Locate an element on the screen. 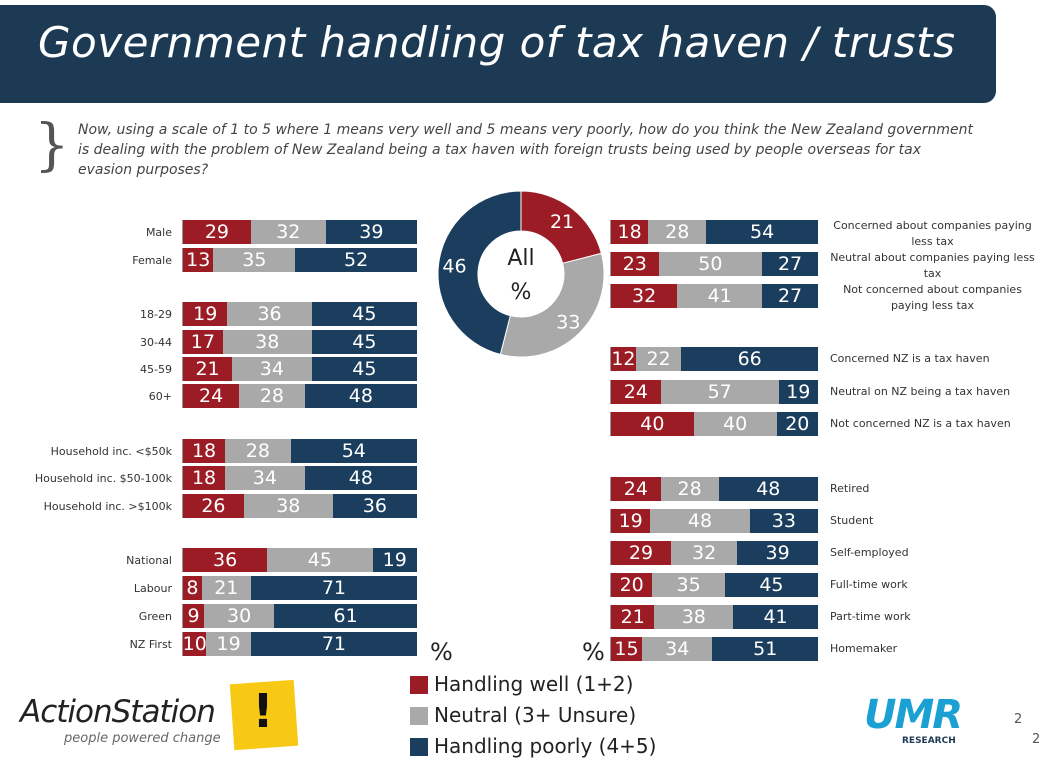 The height and width of the screenshot is (760, 1050). bar-full-time-work: 20 35 45 is located at coordinates (714, 585).